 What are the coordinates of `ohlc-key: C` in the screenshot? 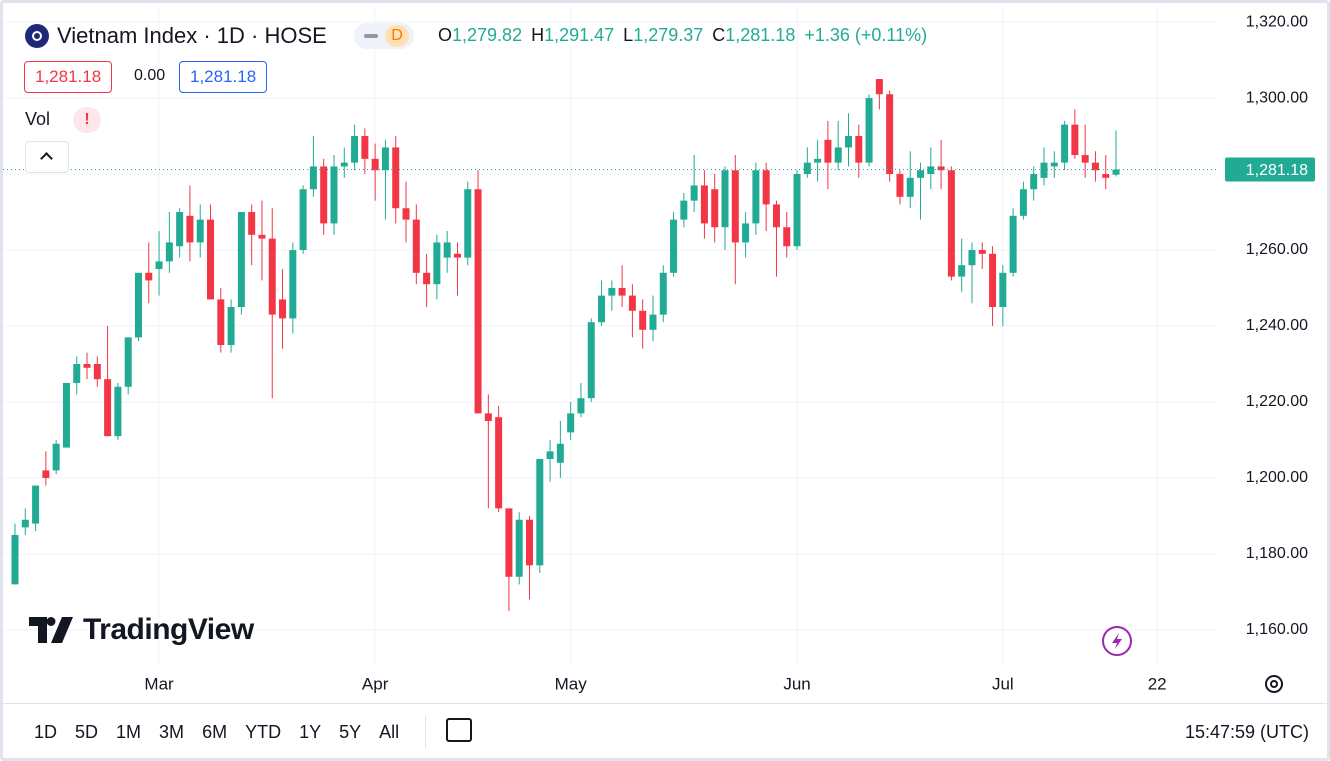 It's located at (719, 35).